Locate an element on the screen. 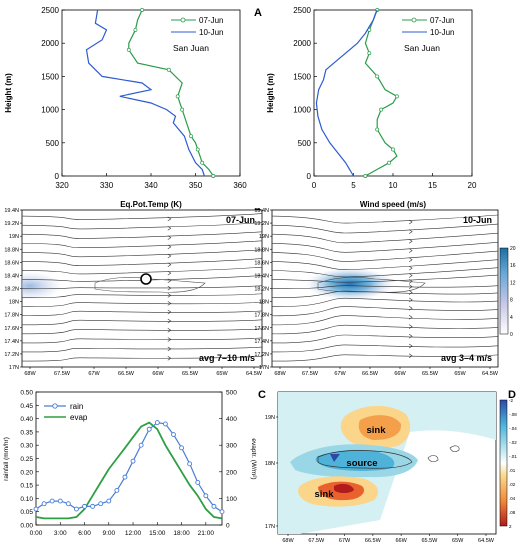 This screenshot has height=550, width=520. series-10-jun-line is located at coordinates (145, 93).